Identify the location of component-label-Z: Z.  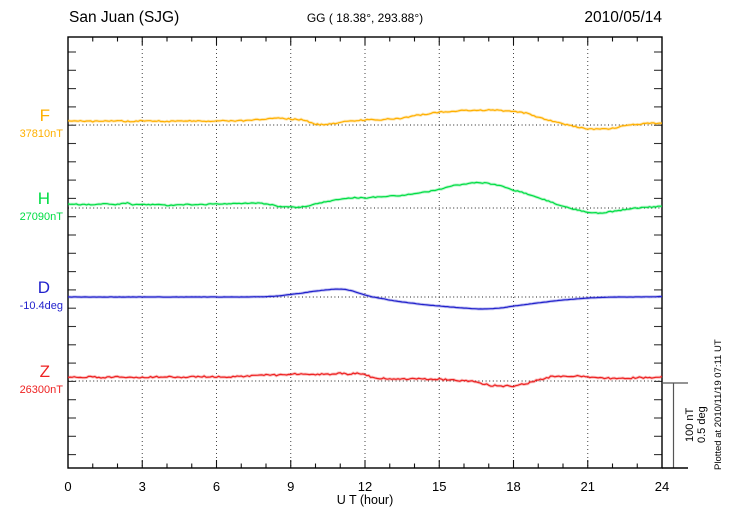
(44, 371).